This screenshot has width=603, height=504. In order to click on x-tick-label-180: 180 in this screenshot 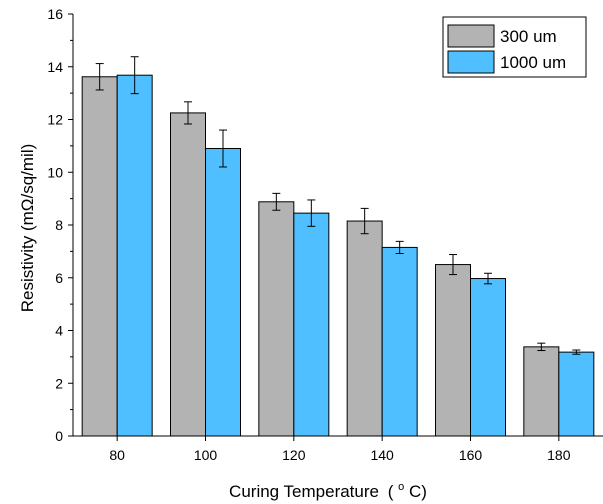, I will do `click(559, 455)`.